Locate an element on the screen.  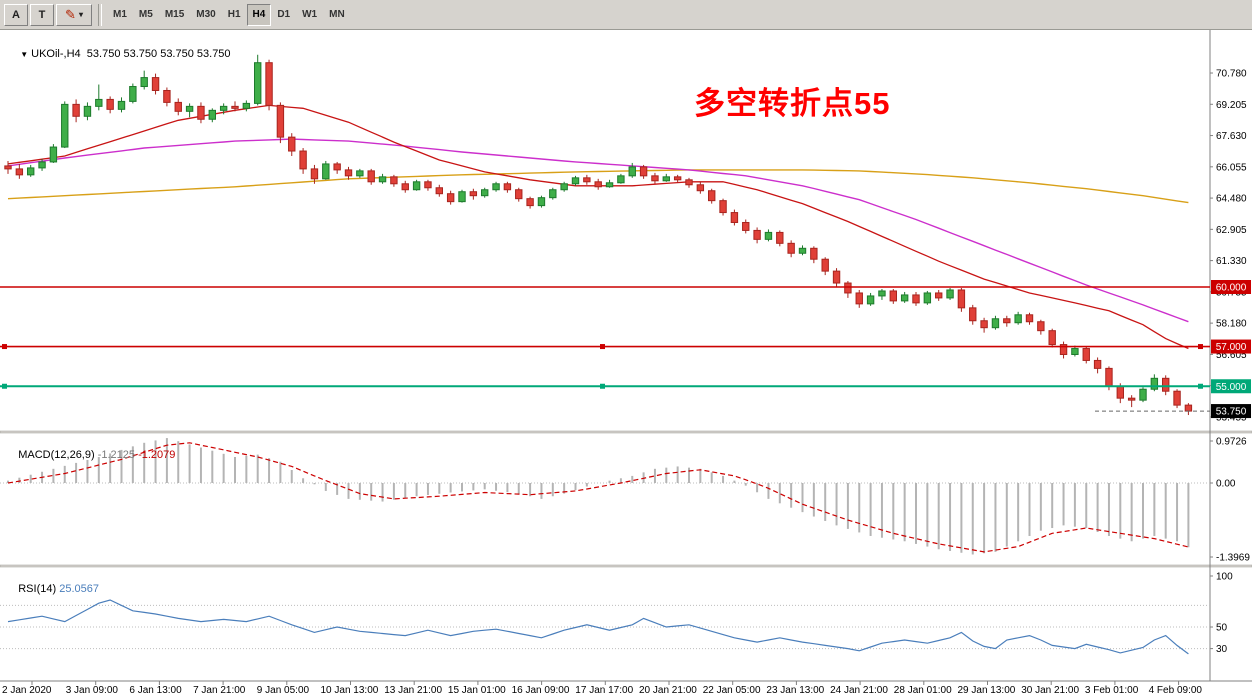
ohlc-values: 53.750 53.750 53.750 53.750 is located at coordinates (158, 54).